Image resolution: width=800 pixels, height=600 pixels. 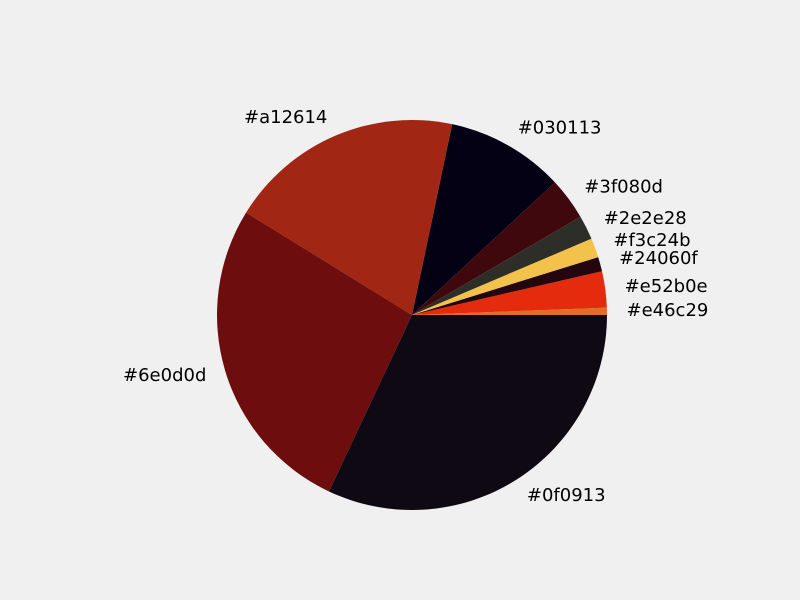 What do you see at coordinates (651, 240) in the screenshot?
I see `slice-label-f3c24b: #f3c24b` at bounding box center [651, 240].